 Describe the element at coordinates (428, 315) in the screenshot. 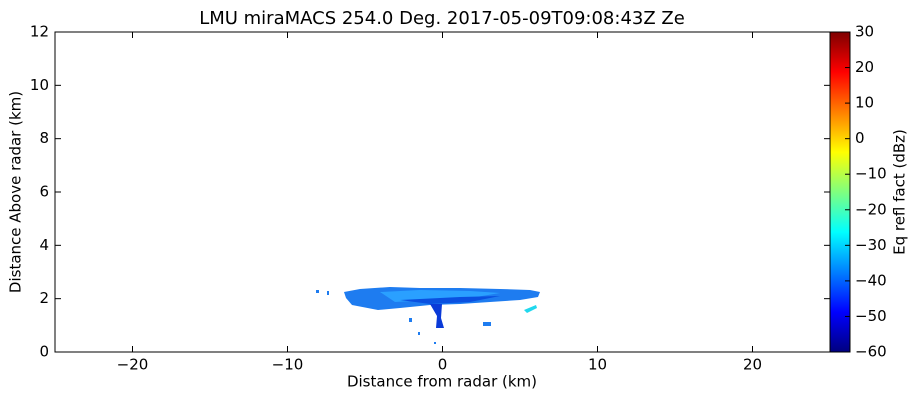

I see `radar-echo` at that location.